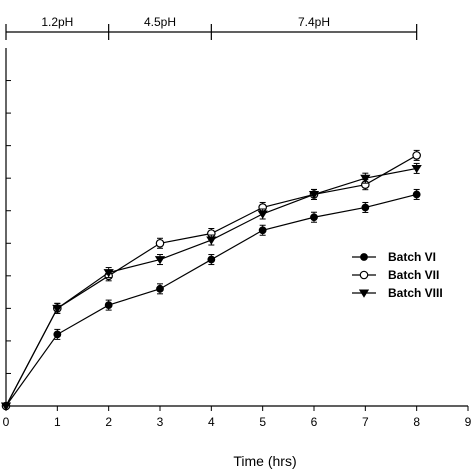  What do you see at coordinates (468, 422) in the screenshot?
I see `x-tick-label: 9` at bounding box center [468, 422].